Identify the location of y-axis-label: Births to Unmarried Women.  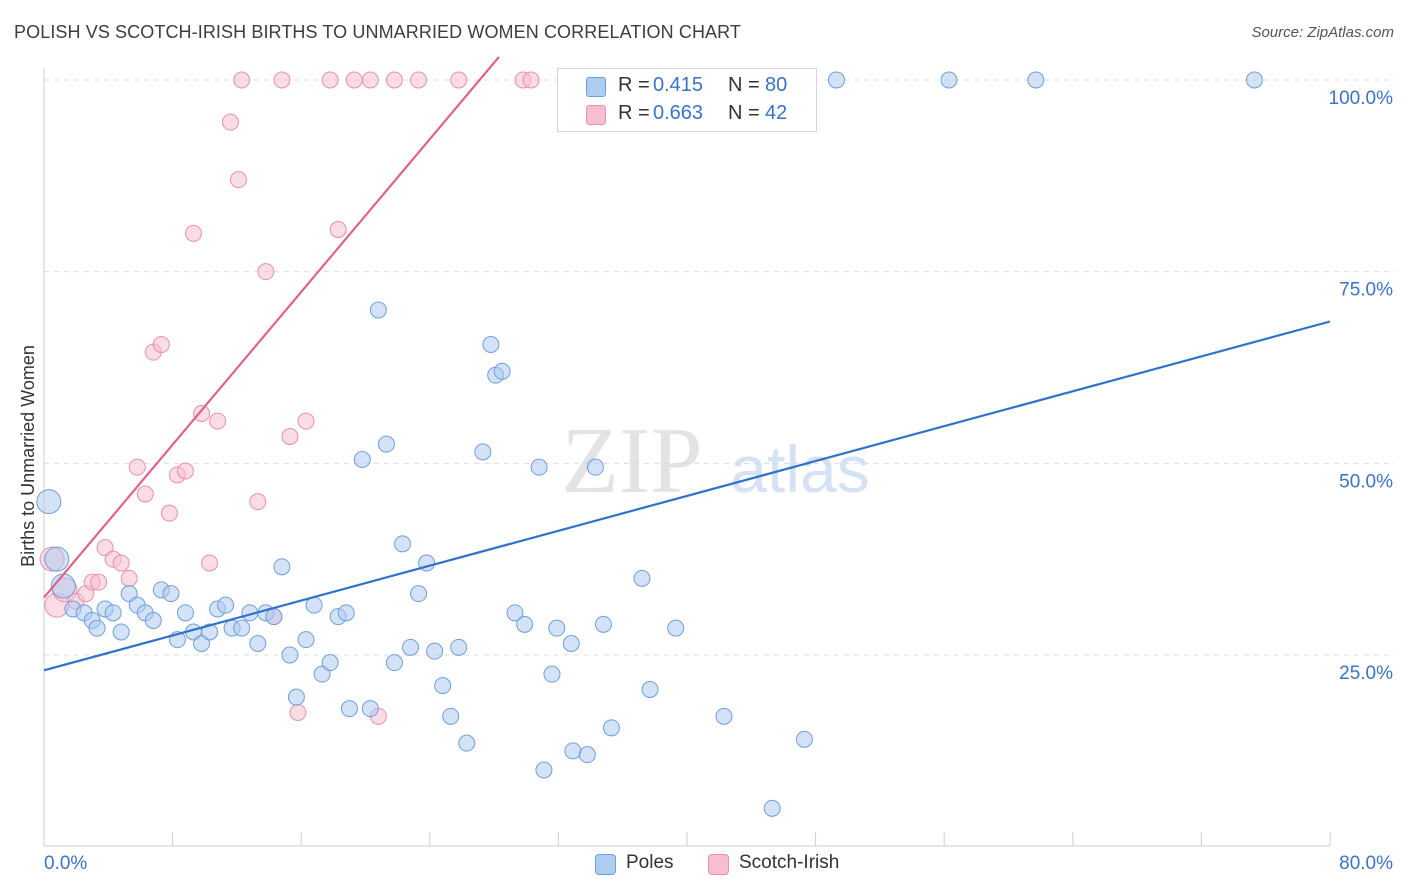
(28, 456).